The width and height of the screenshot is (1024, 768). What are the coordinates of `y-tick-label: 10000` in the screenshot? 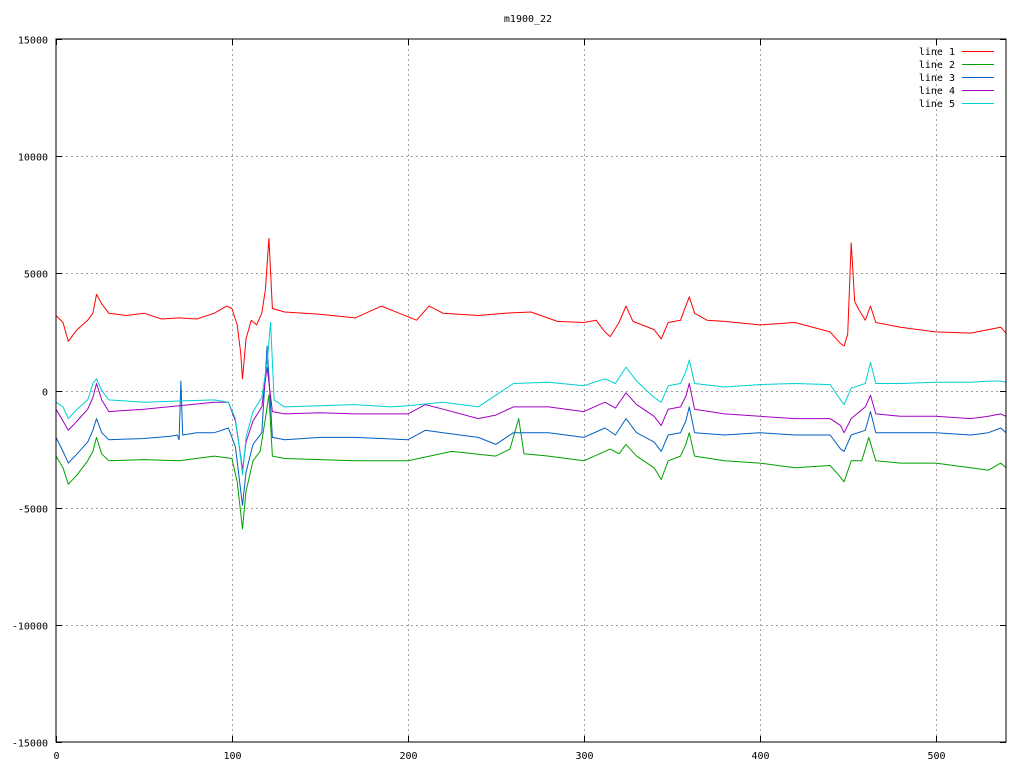 It's located at (33, 158).